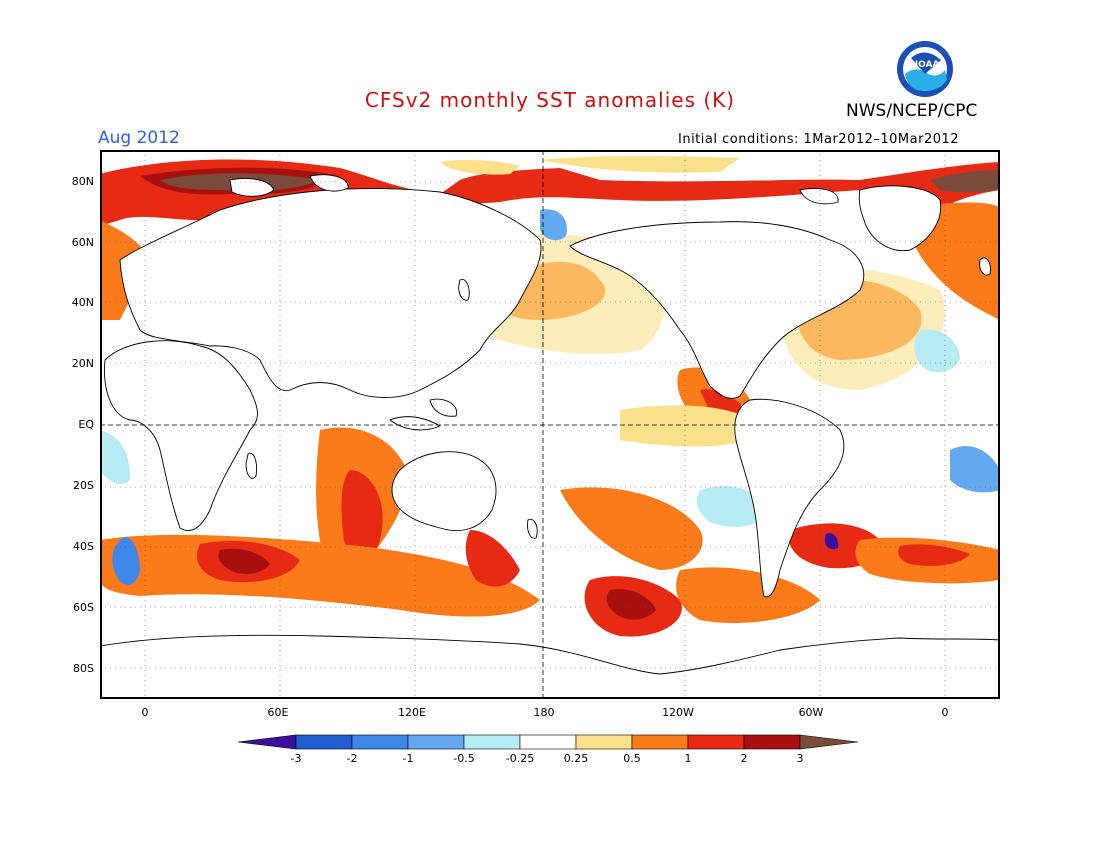 The width and height of the screenshot is (1100, 850). Describe the element at coordinates (744, 758) in the screenshot. I see `colorbar-tick-label: 2` at that location.